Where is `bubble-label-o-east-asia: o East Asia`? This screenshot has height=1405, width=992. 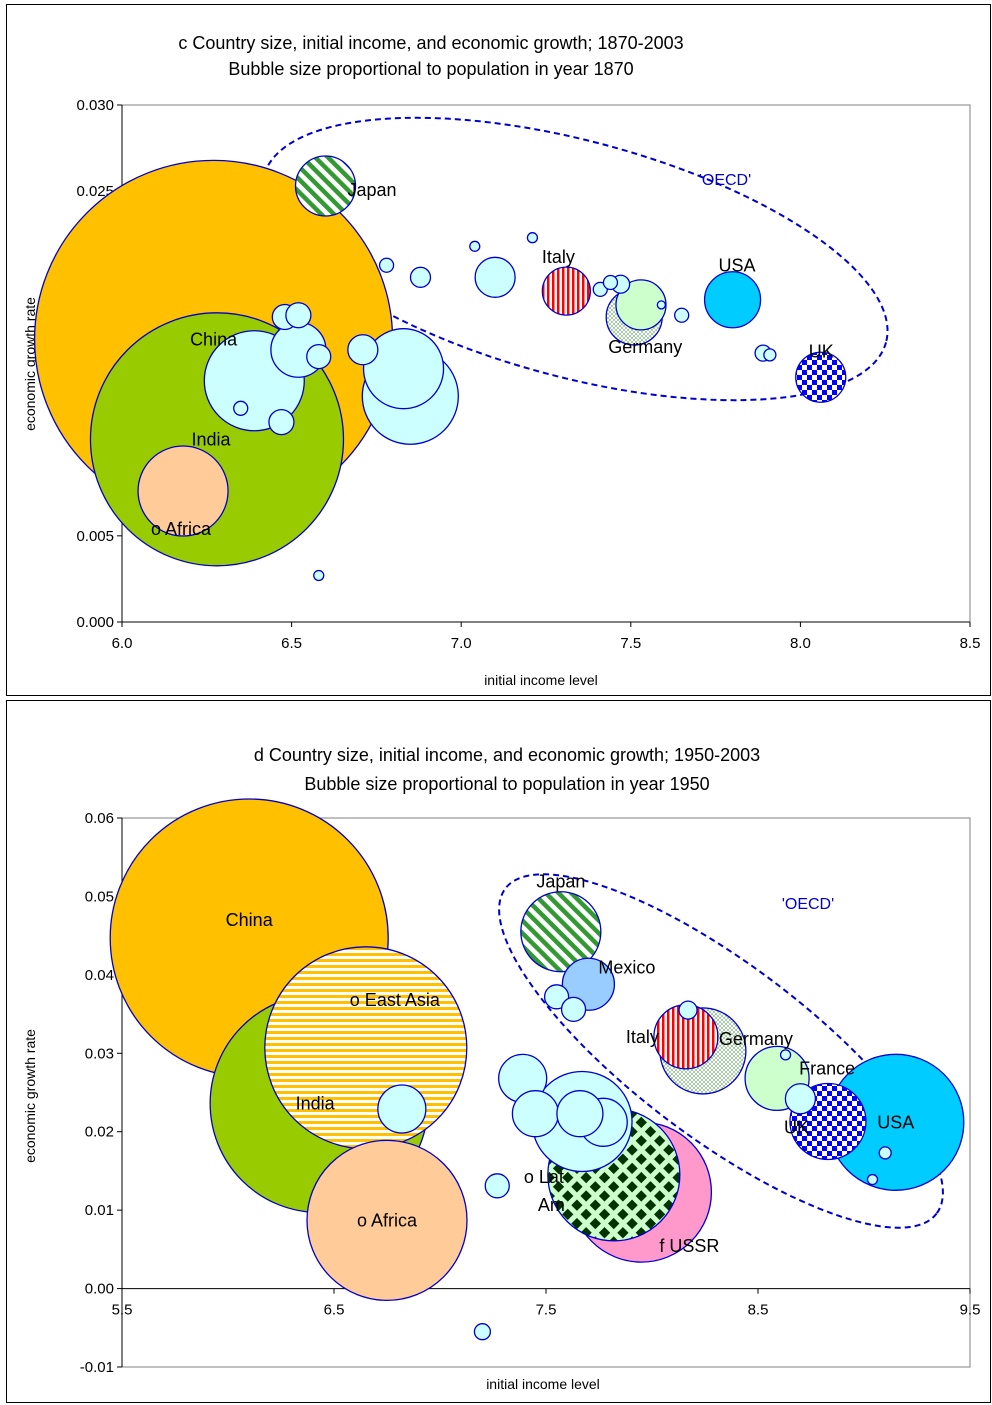
bubble-label-o-east-asia: o East Asia is located at coordinates (395, 1000).